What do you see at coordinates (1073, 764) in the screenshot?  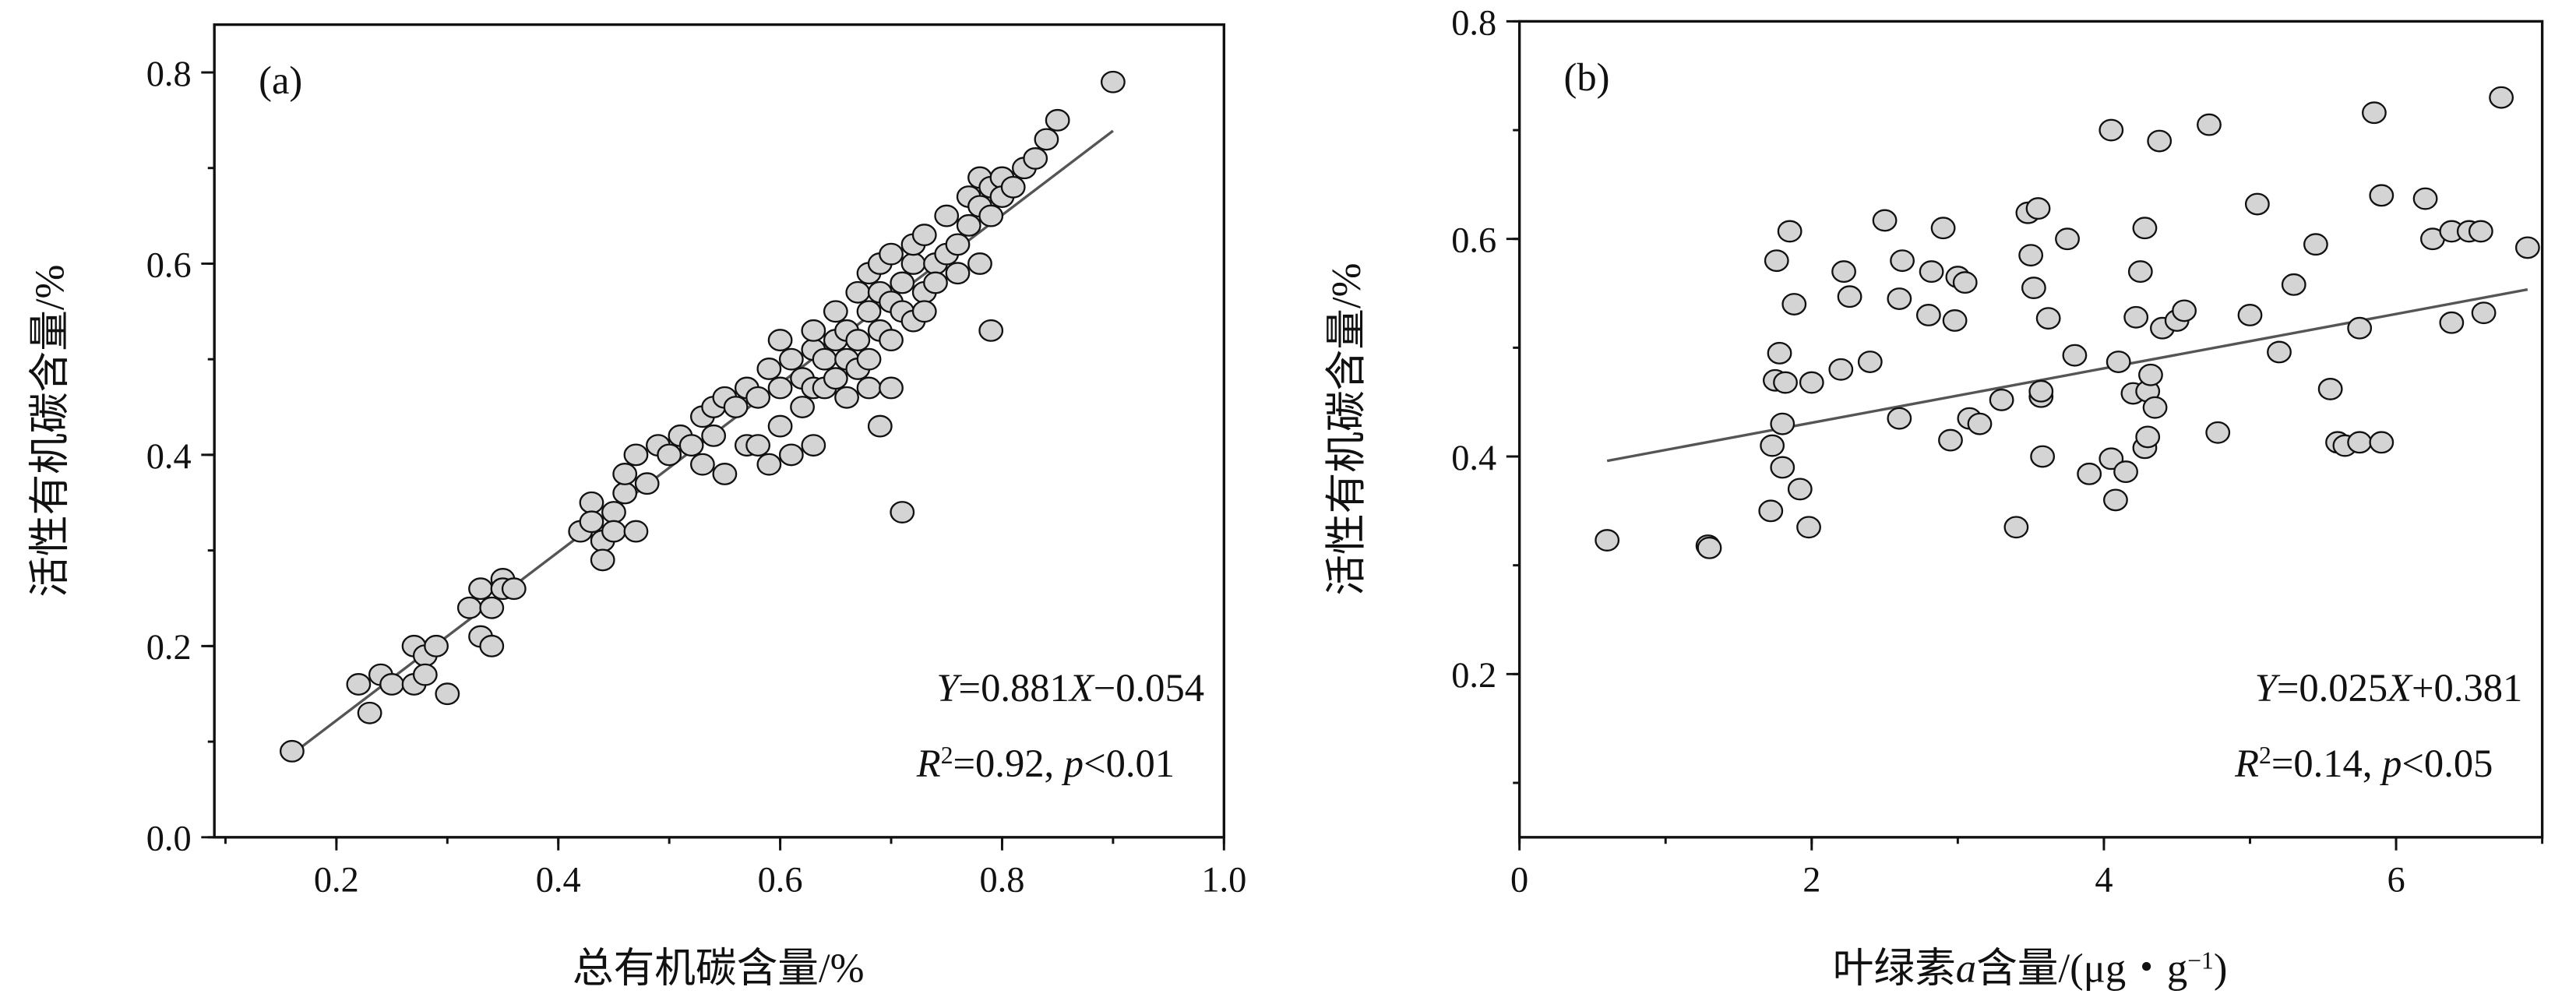 I see `text-part: p` at bounding box center [1073, 764].